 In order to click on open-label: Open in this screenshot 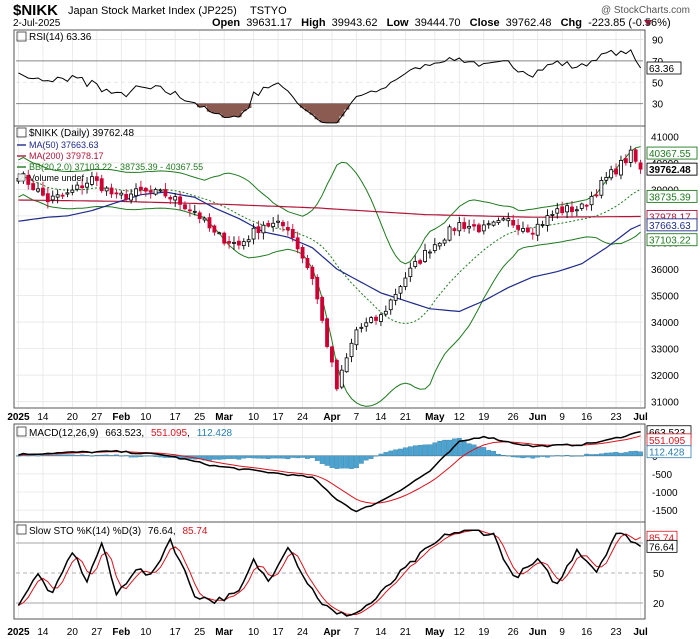, I will do `click(226, 23)`.